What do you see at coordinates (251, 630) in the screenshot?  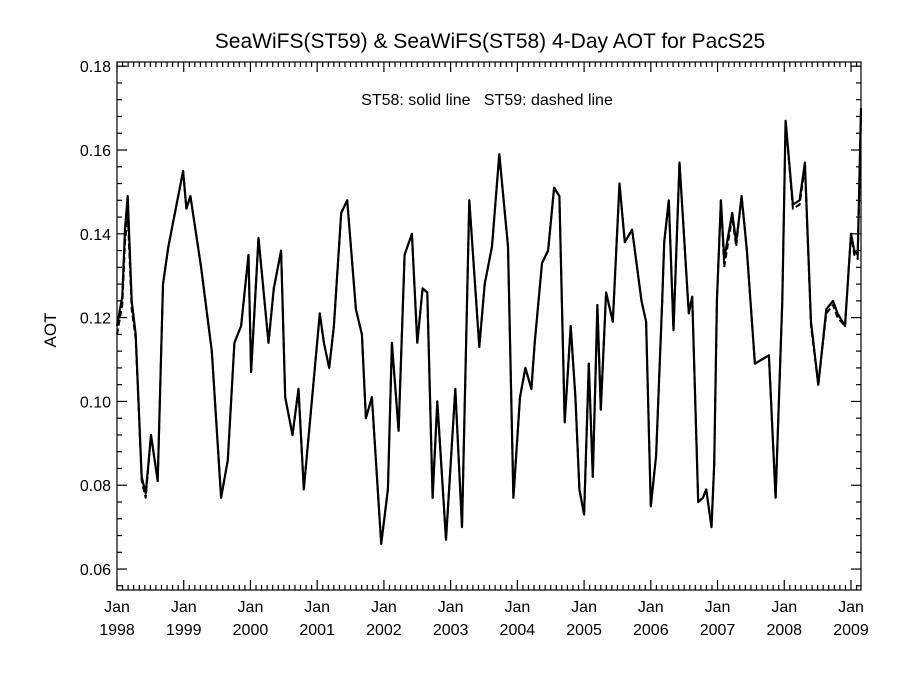 I see `x-tick-label-year: 2000` at bounding box center [251, 630].